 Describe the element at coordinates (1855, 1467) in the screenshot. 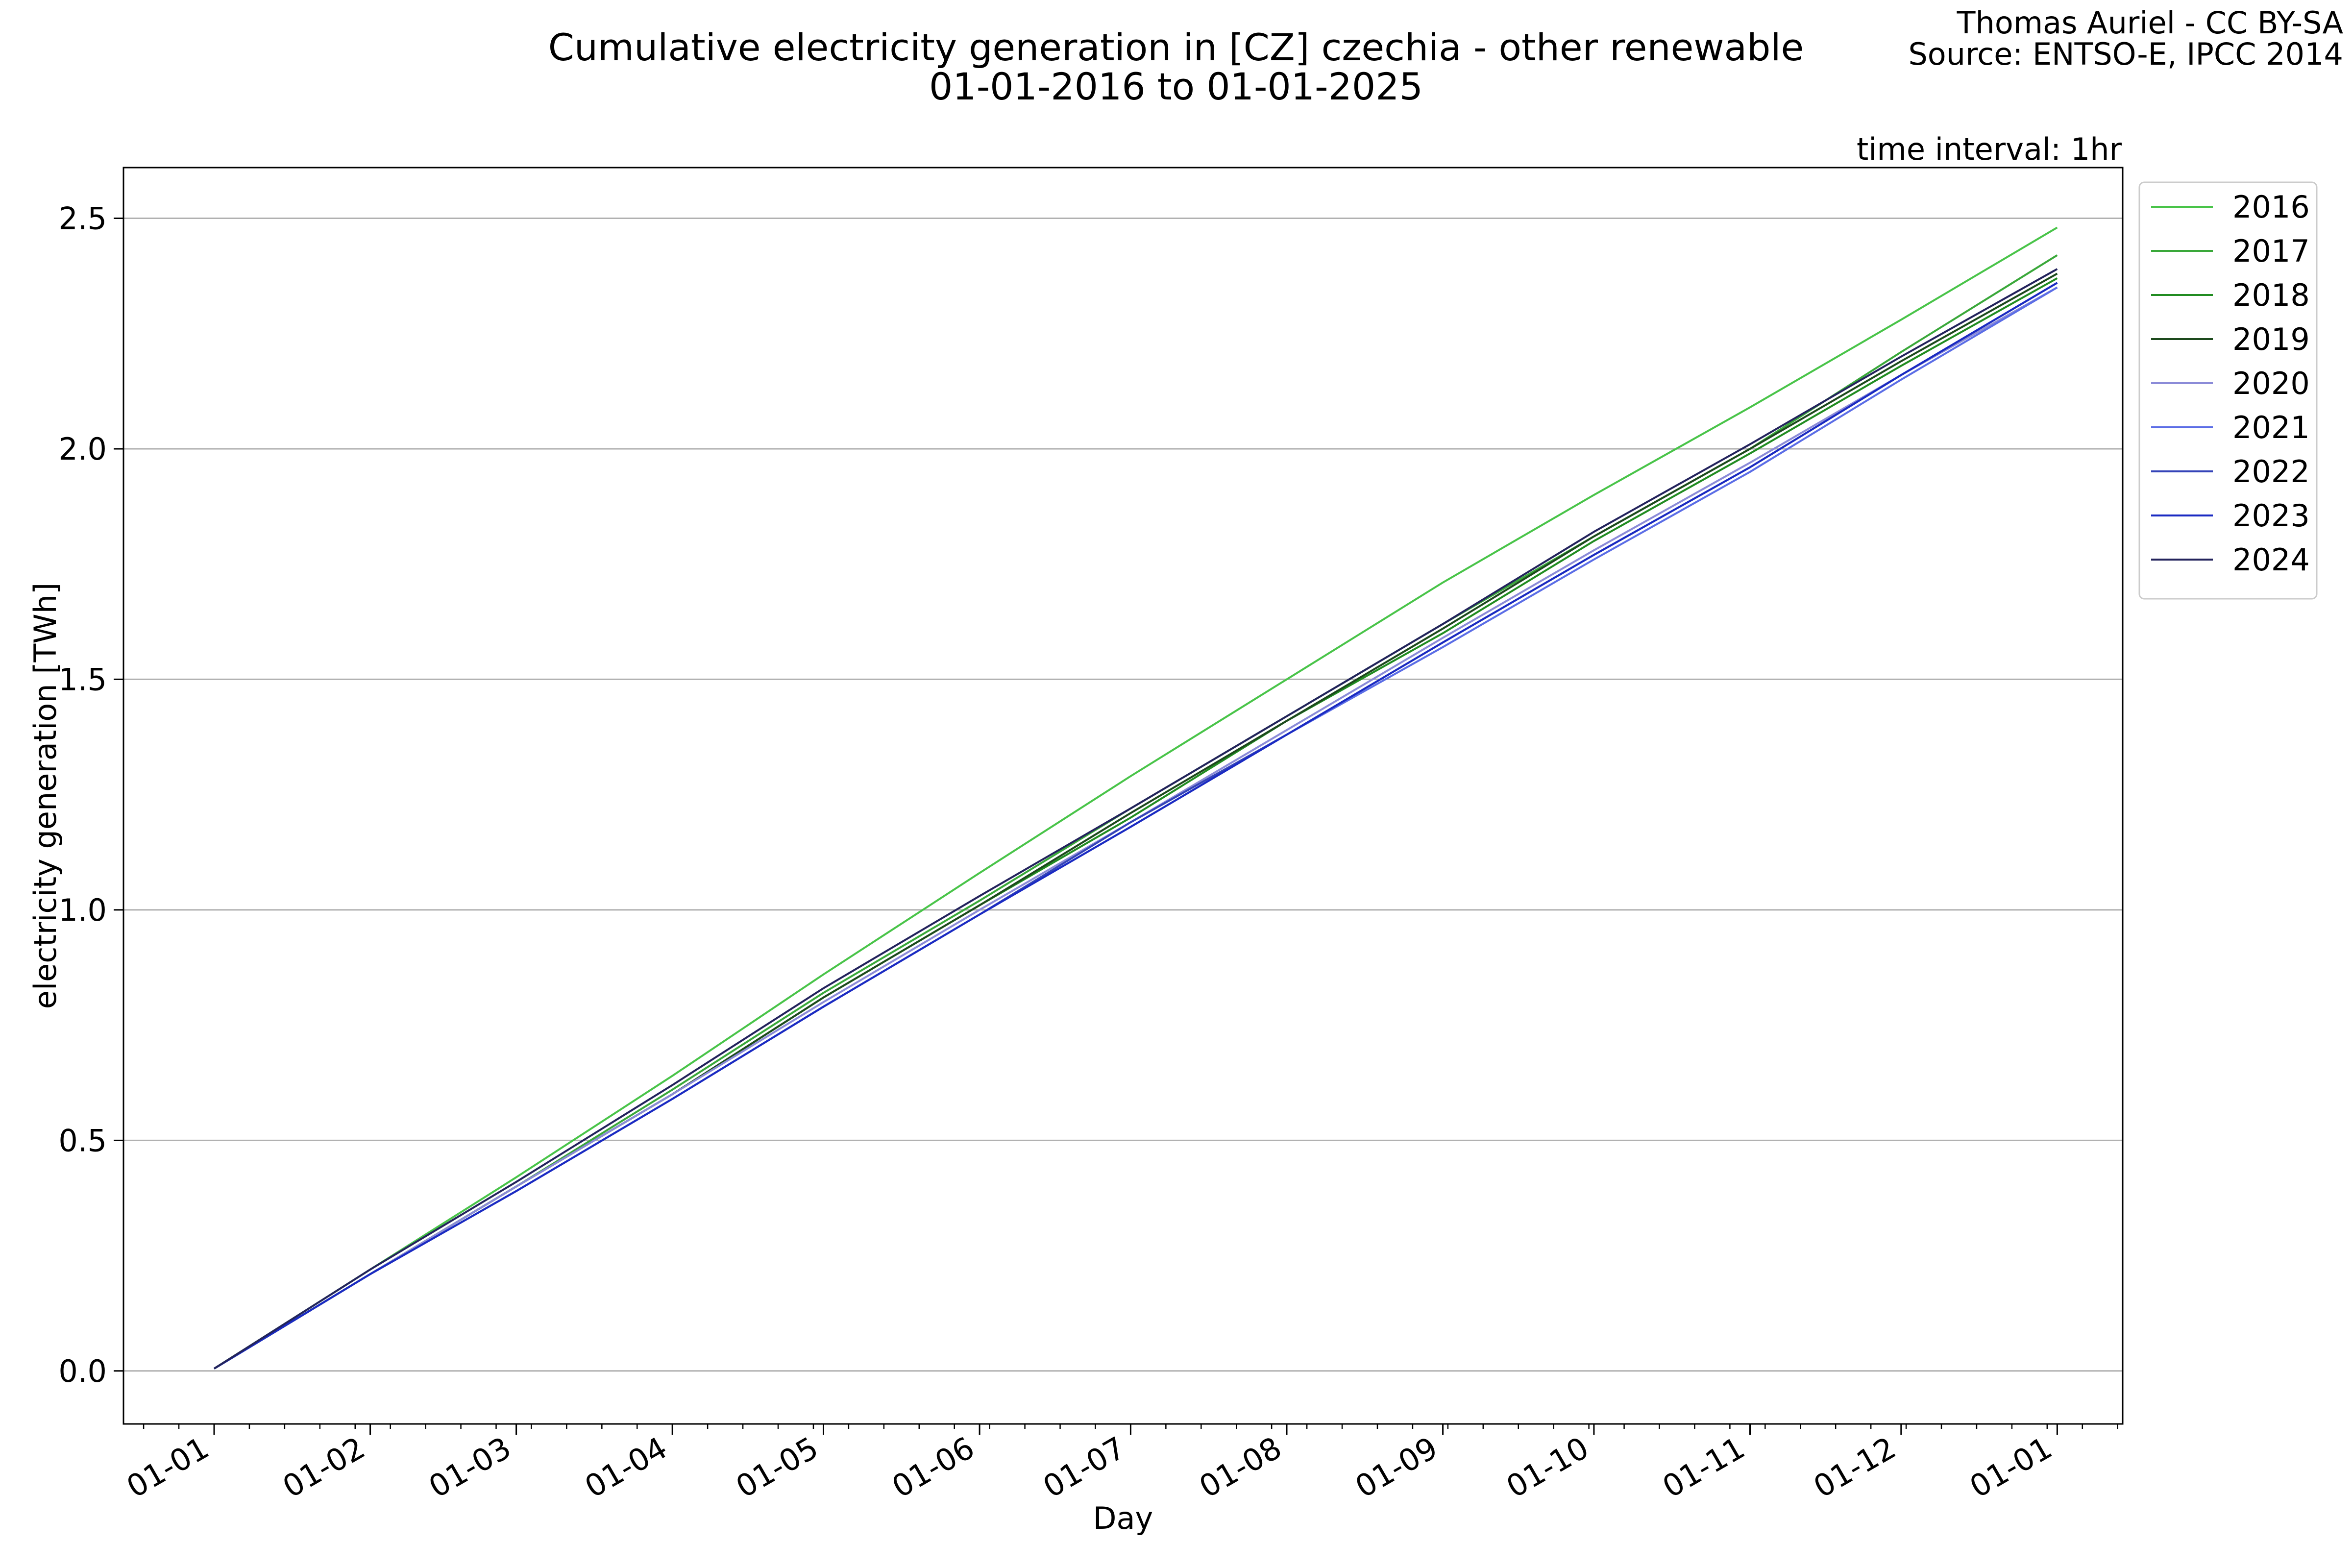

I see `x-tick-label: 01-12` at that location.